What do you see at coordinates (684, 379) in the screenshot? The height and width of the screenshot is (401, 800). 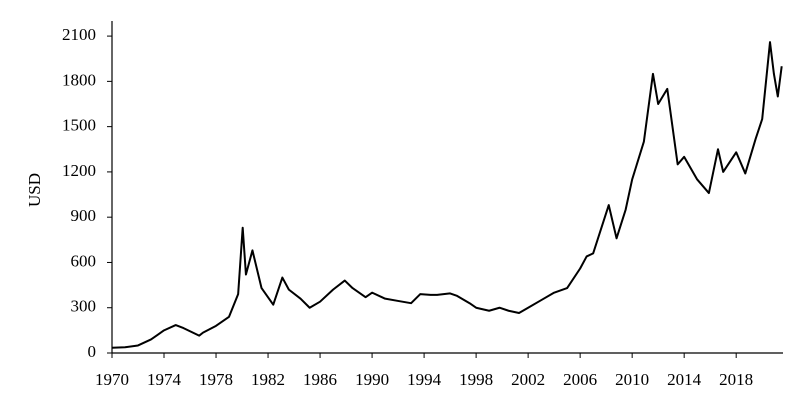 I see `x-tick-label: 2014` at bounding box center [684, 379].